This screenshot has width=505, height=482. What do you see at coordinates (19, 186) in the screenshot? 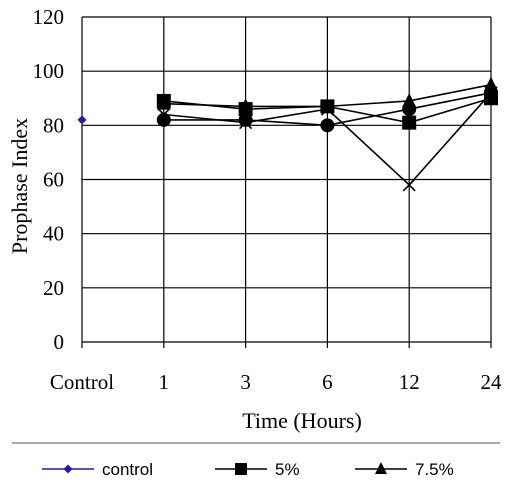
I see `y-axis-title: Prophase Index` at bounding box center [19, 186].